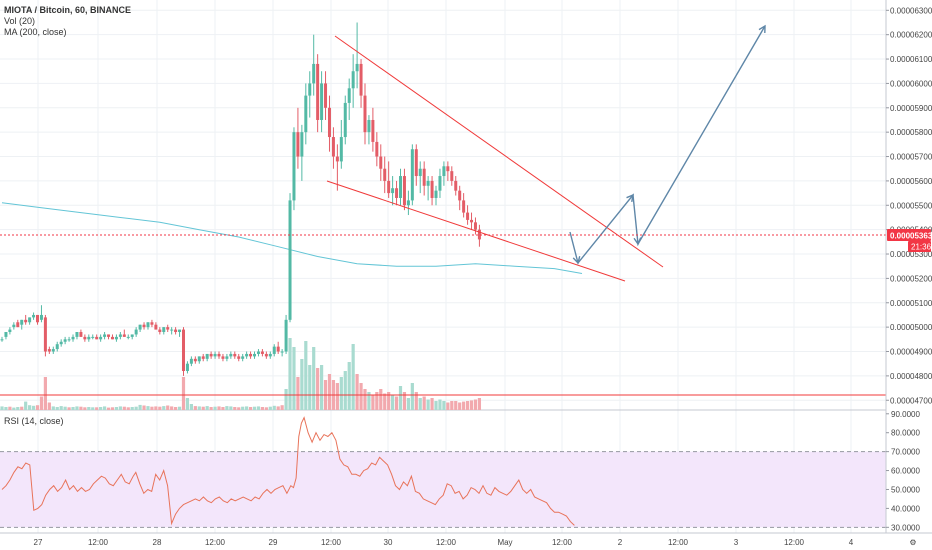 The image size is (932, 550). What do you see at coordinates (912, 542) in the screenshot?
I see `settings-icon: ⚙` at bounding box center [912, 542].